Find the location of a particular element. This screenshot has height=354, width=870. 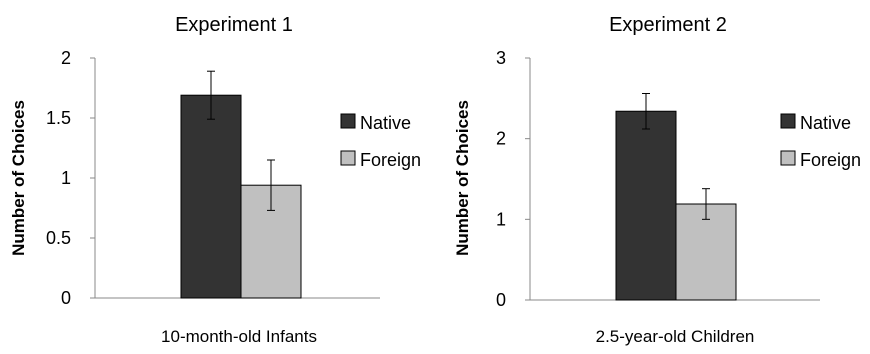

y-tick-label: 0.5 is located at coordinates (58, 238).